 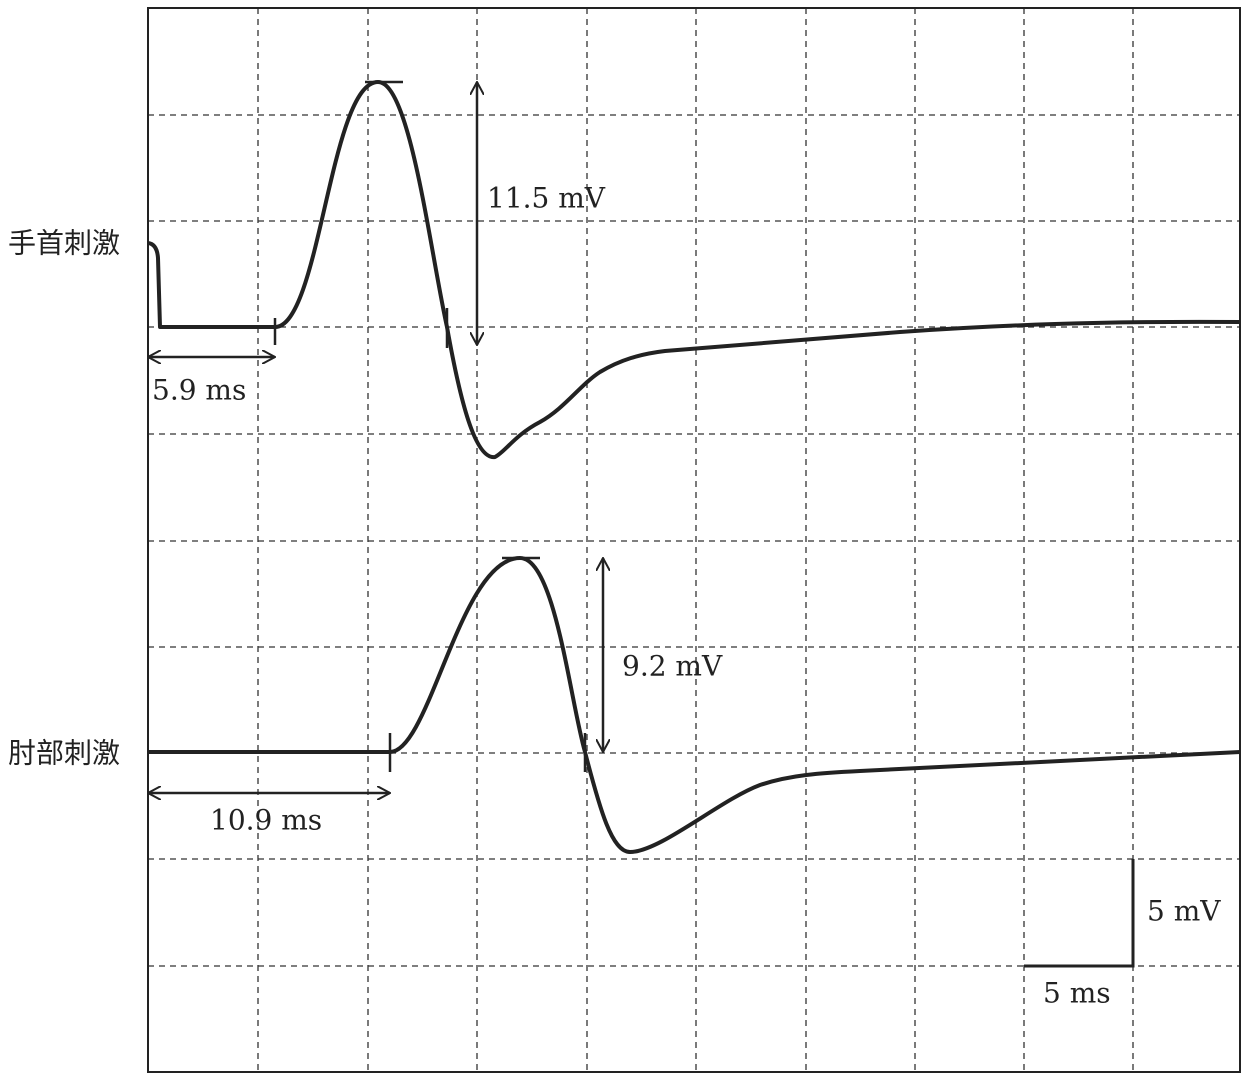 What do you see at coordinates (266, 820) in the screenshot?
I see `latency-label: 10.9 ms` at bounding box center [266, 820].